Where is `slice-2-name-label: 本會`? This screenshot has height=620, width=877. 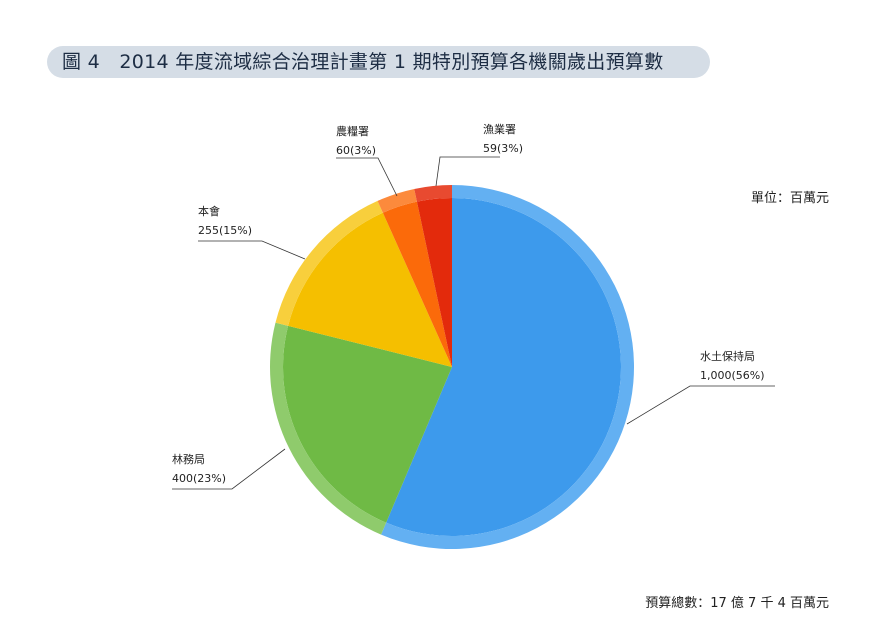
slice-2-name-label: 本會 is located at coordinates (209, 211).